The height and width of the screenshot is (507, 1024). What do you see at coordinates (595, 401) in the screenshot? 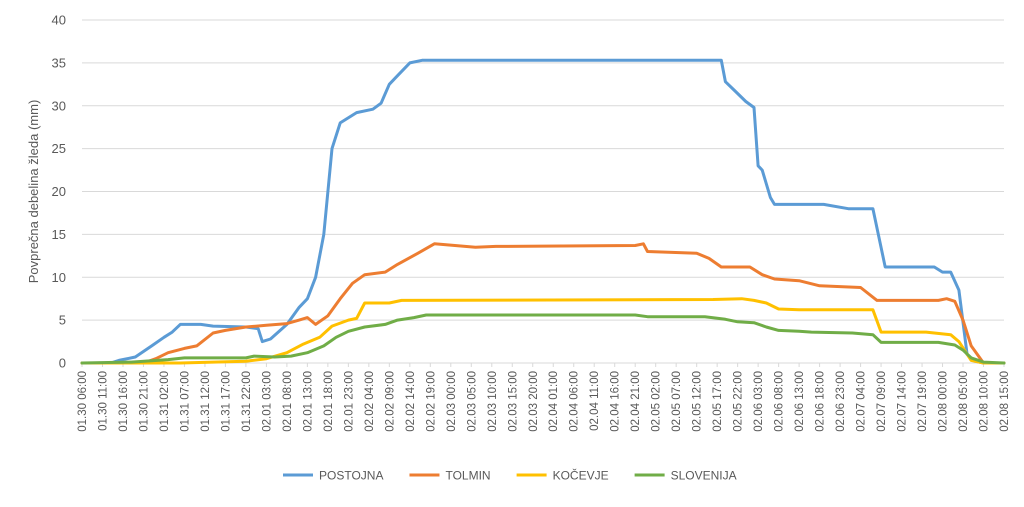
I see `x-tick-label: 02.04 11:00` at bounding box center [595, 401].